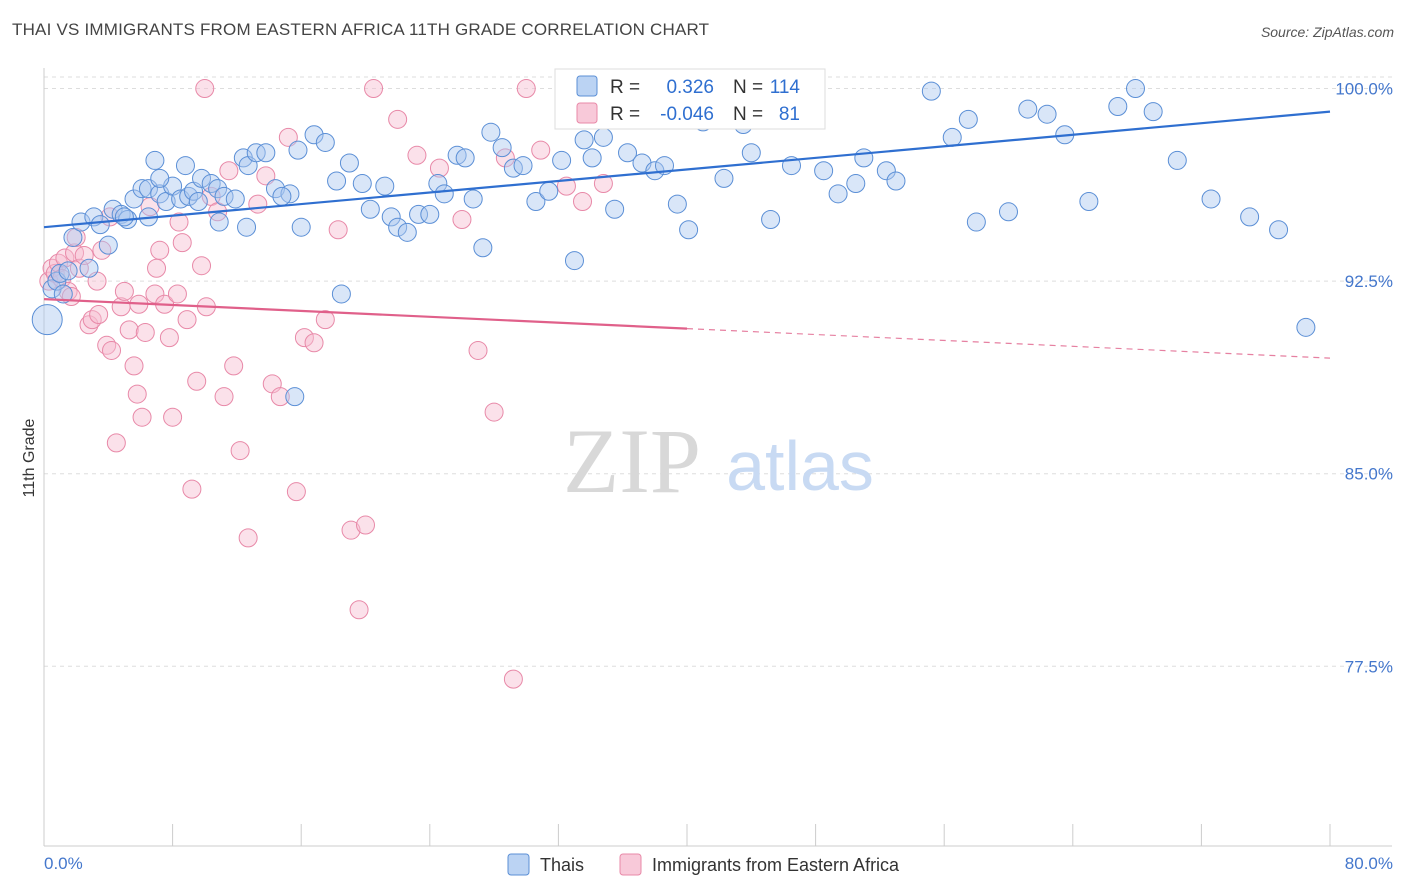 This screenshot has height=892, width=1406. I want to click on legend-n-label-1: N =, so click(748, 87).